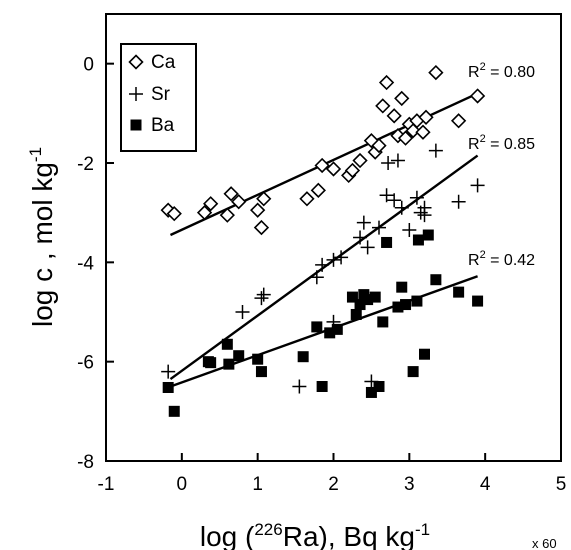  Describe the element at coordinates (501, 71) in the screenshot. I see `r2-label-ca: R2 = 0.80` at that location.